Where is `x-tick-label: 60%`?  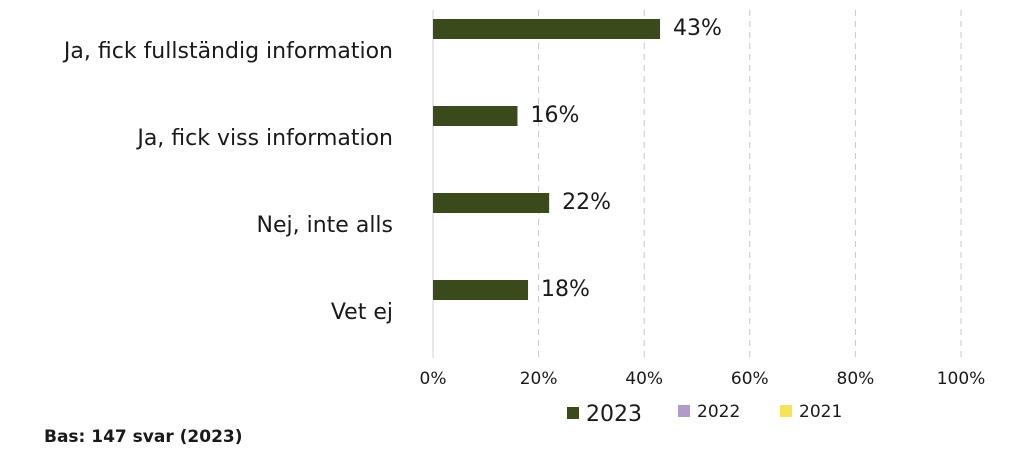
x-tick-label: 60% is located at coordinates (750, 379).